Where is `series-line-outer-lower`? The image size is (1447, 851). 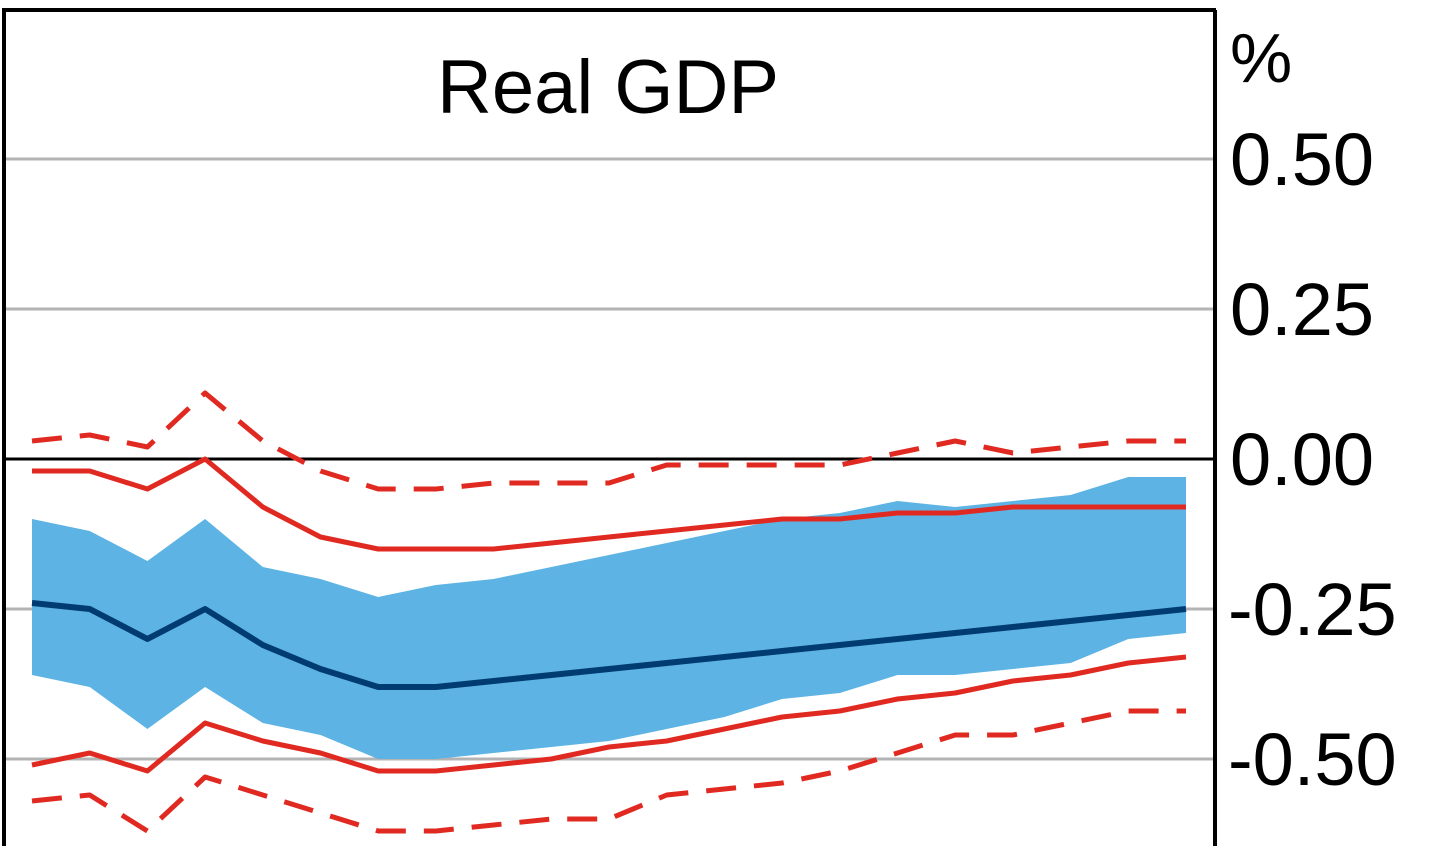
series-line-outer-lower is located at coordinates (608, 771).